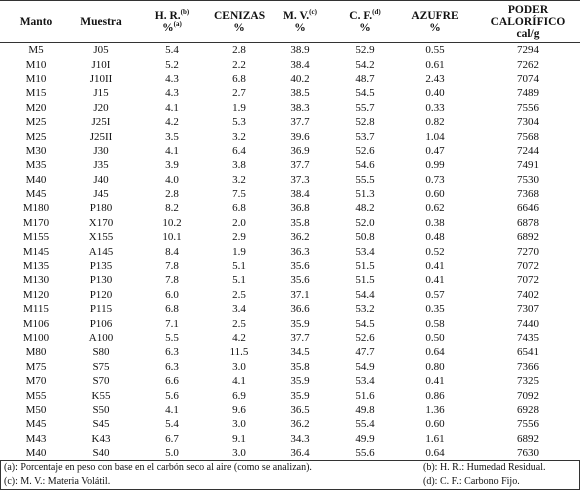 This screenshot has height=490, width=580. Describe the element at coordinates (435, 352) in the screenshot. I see `table-cell: 0.64` at that location.